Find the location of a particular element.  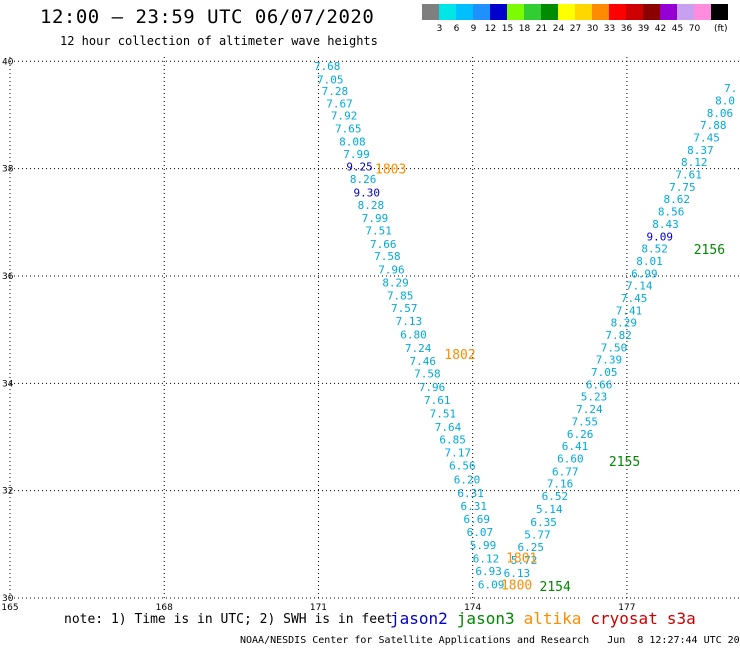

swh-value: 6.20 is located at coordinates (467, 479).